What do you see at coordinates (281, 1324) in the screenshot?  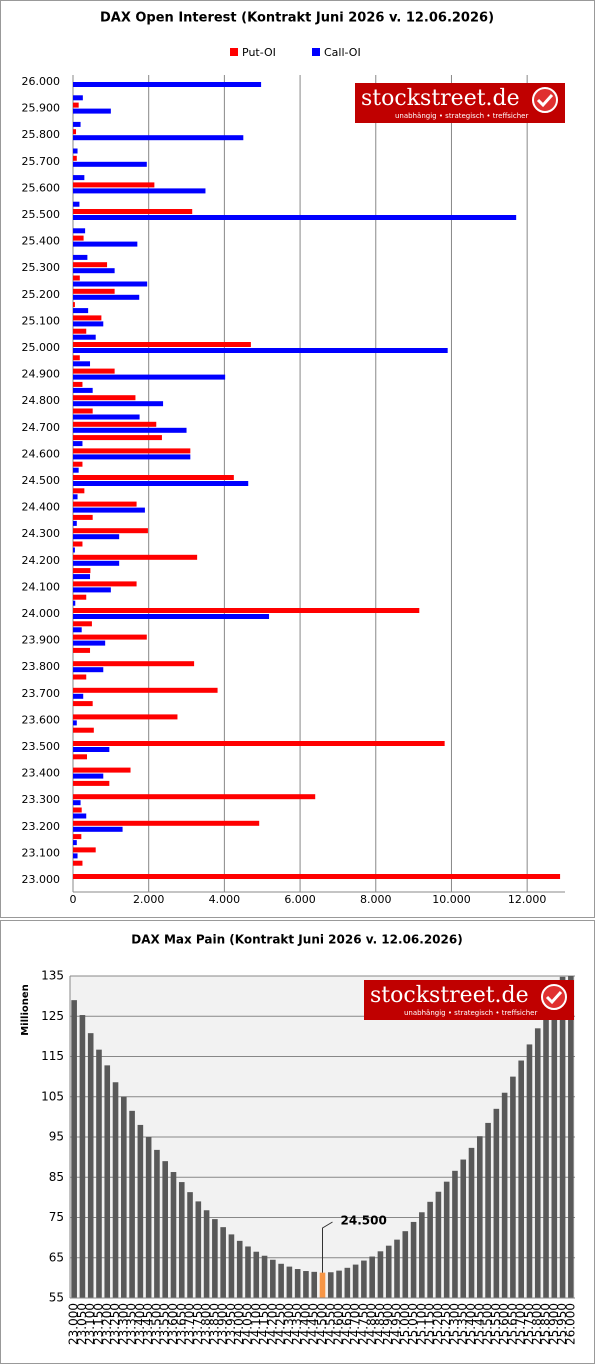 I see `x-tick-label: 24.250` at bounding box center [281, 1324].